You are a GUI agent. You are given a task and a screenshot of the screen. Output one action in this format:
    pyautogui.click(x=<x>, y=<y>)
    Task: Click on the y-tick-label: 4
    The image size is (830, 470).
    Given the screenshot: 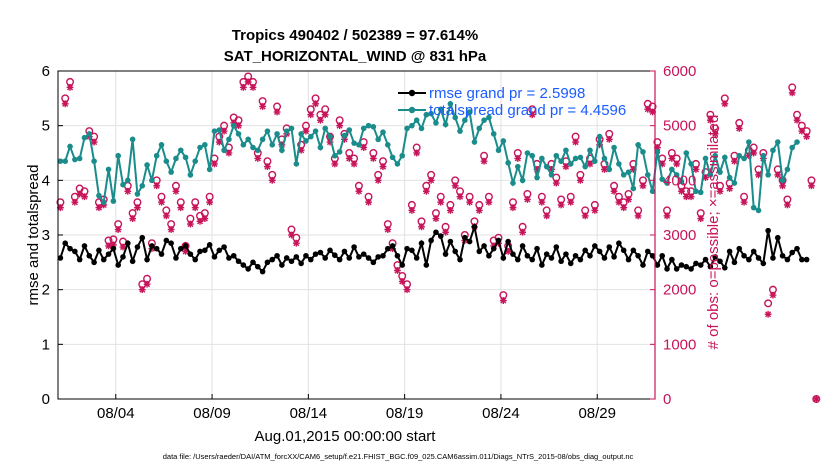 What is the action you would take?
    pyautogui.click(x=46, y=180)
    